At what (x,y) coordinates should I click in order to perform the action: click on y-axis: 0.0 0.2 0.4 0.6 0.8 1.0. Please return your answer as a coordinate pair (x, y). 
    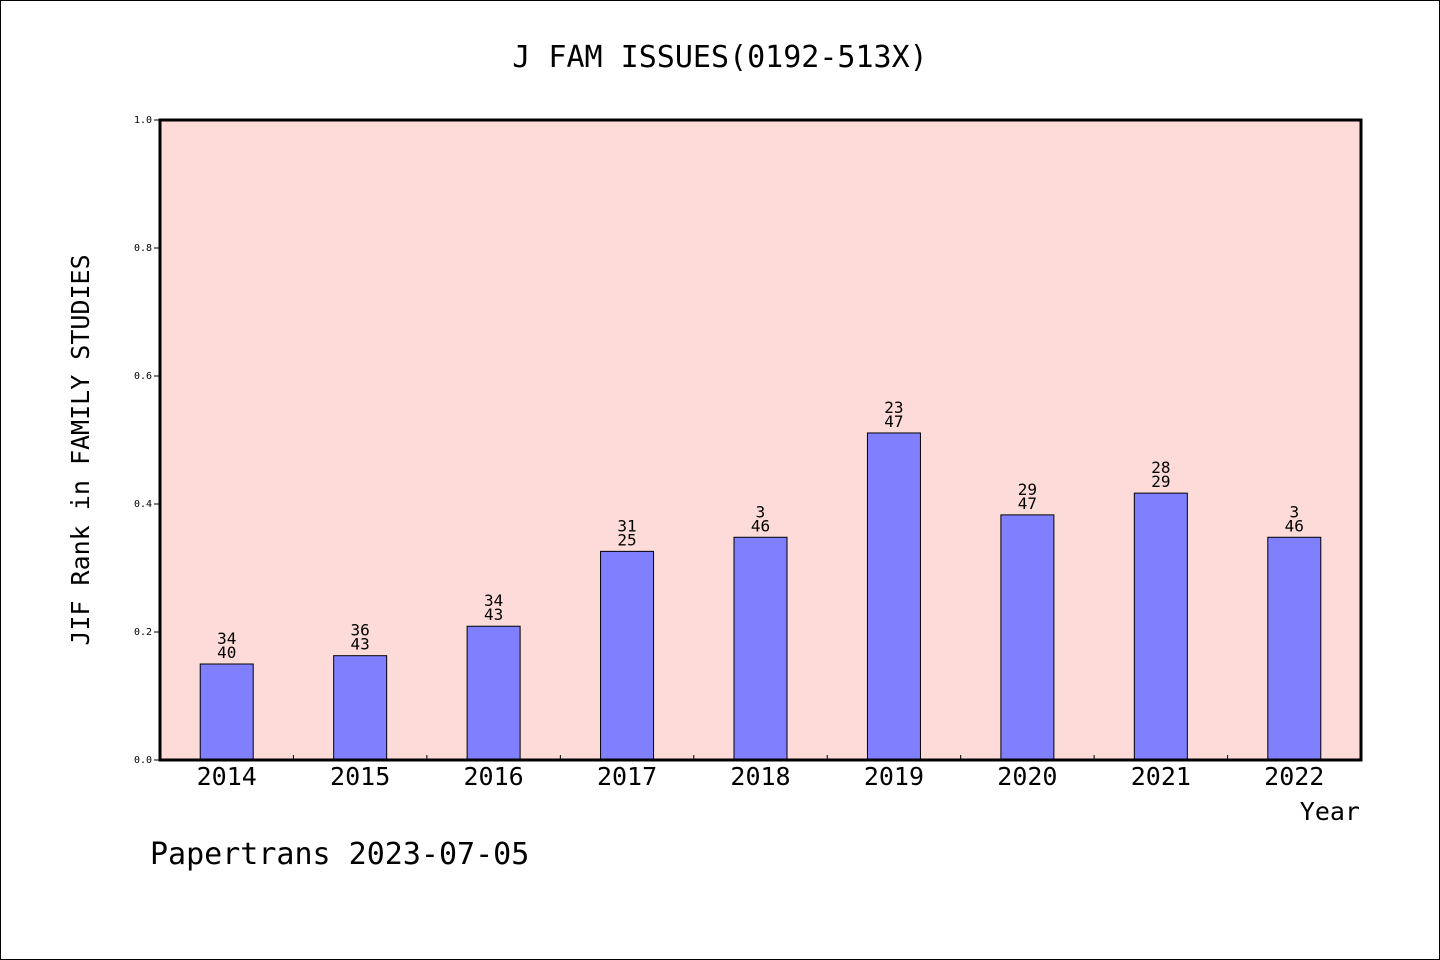
    Looking at the image, I should click on (147, 440).